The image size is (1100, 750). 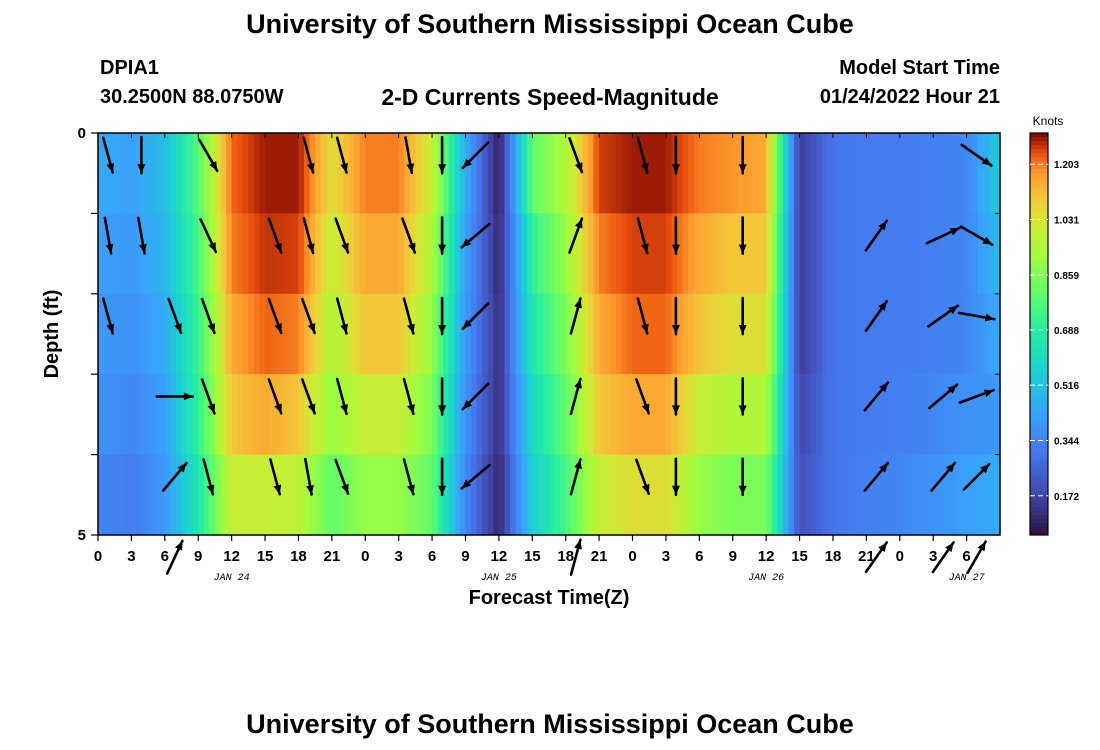 I want to click on station-id: DPIA1, so click(x=129, y=68).